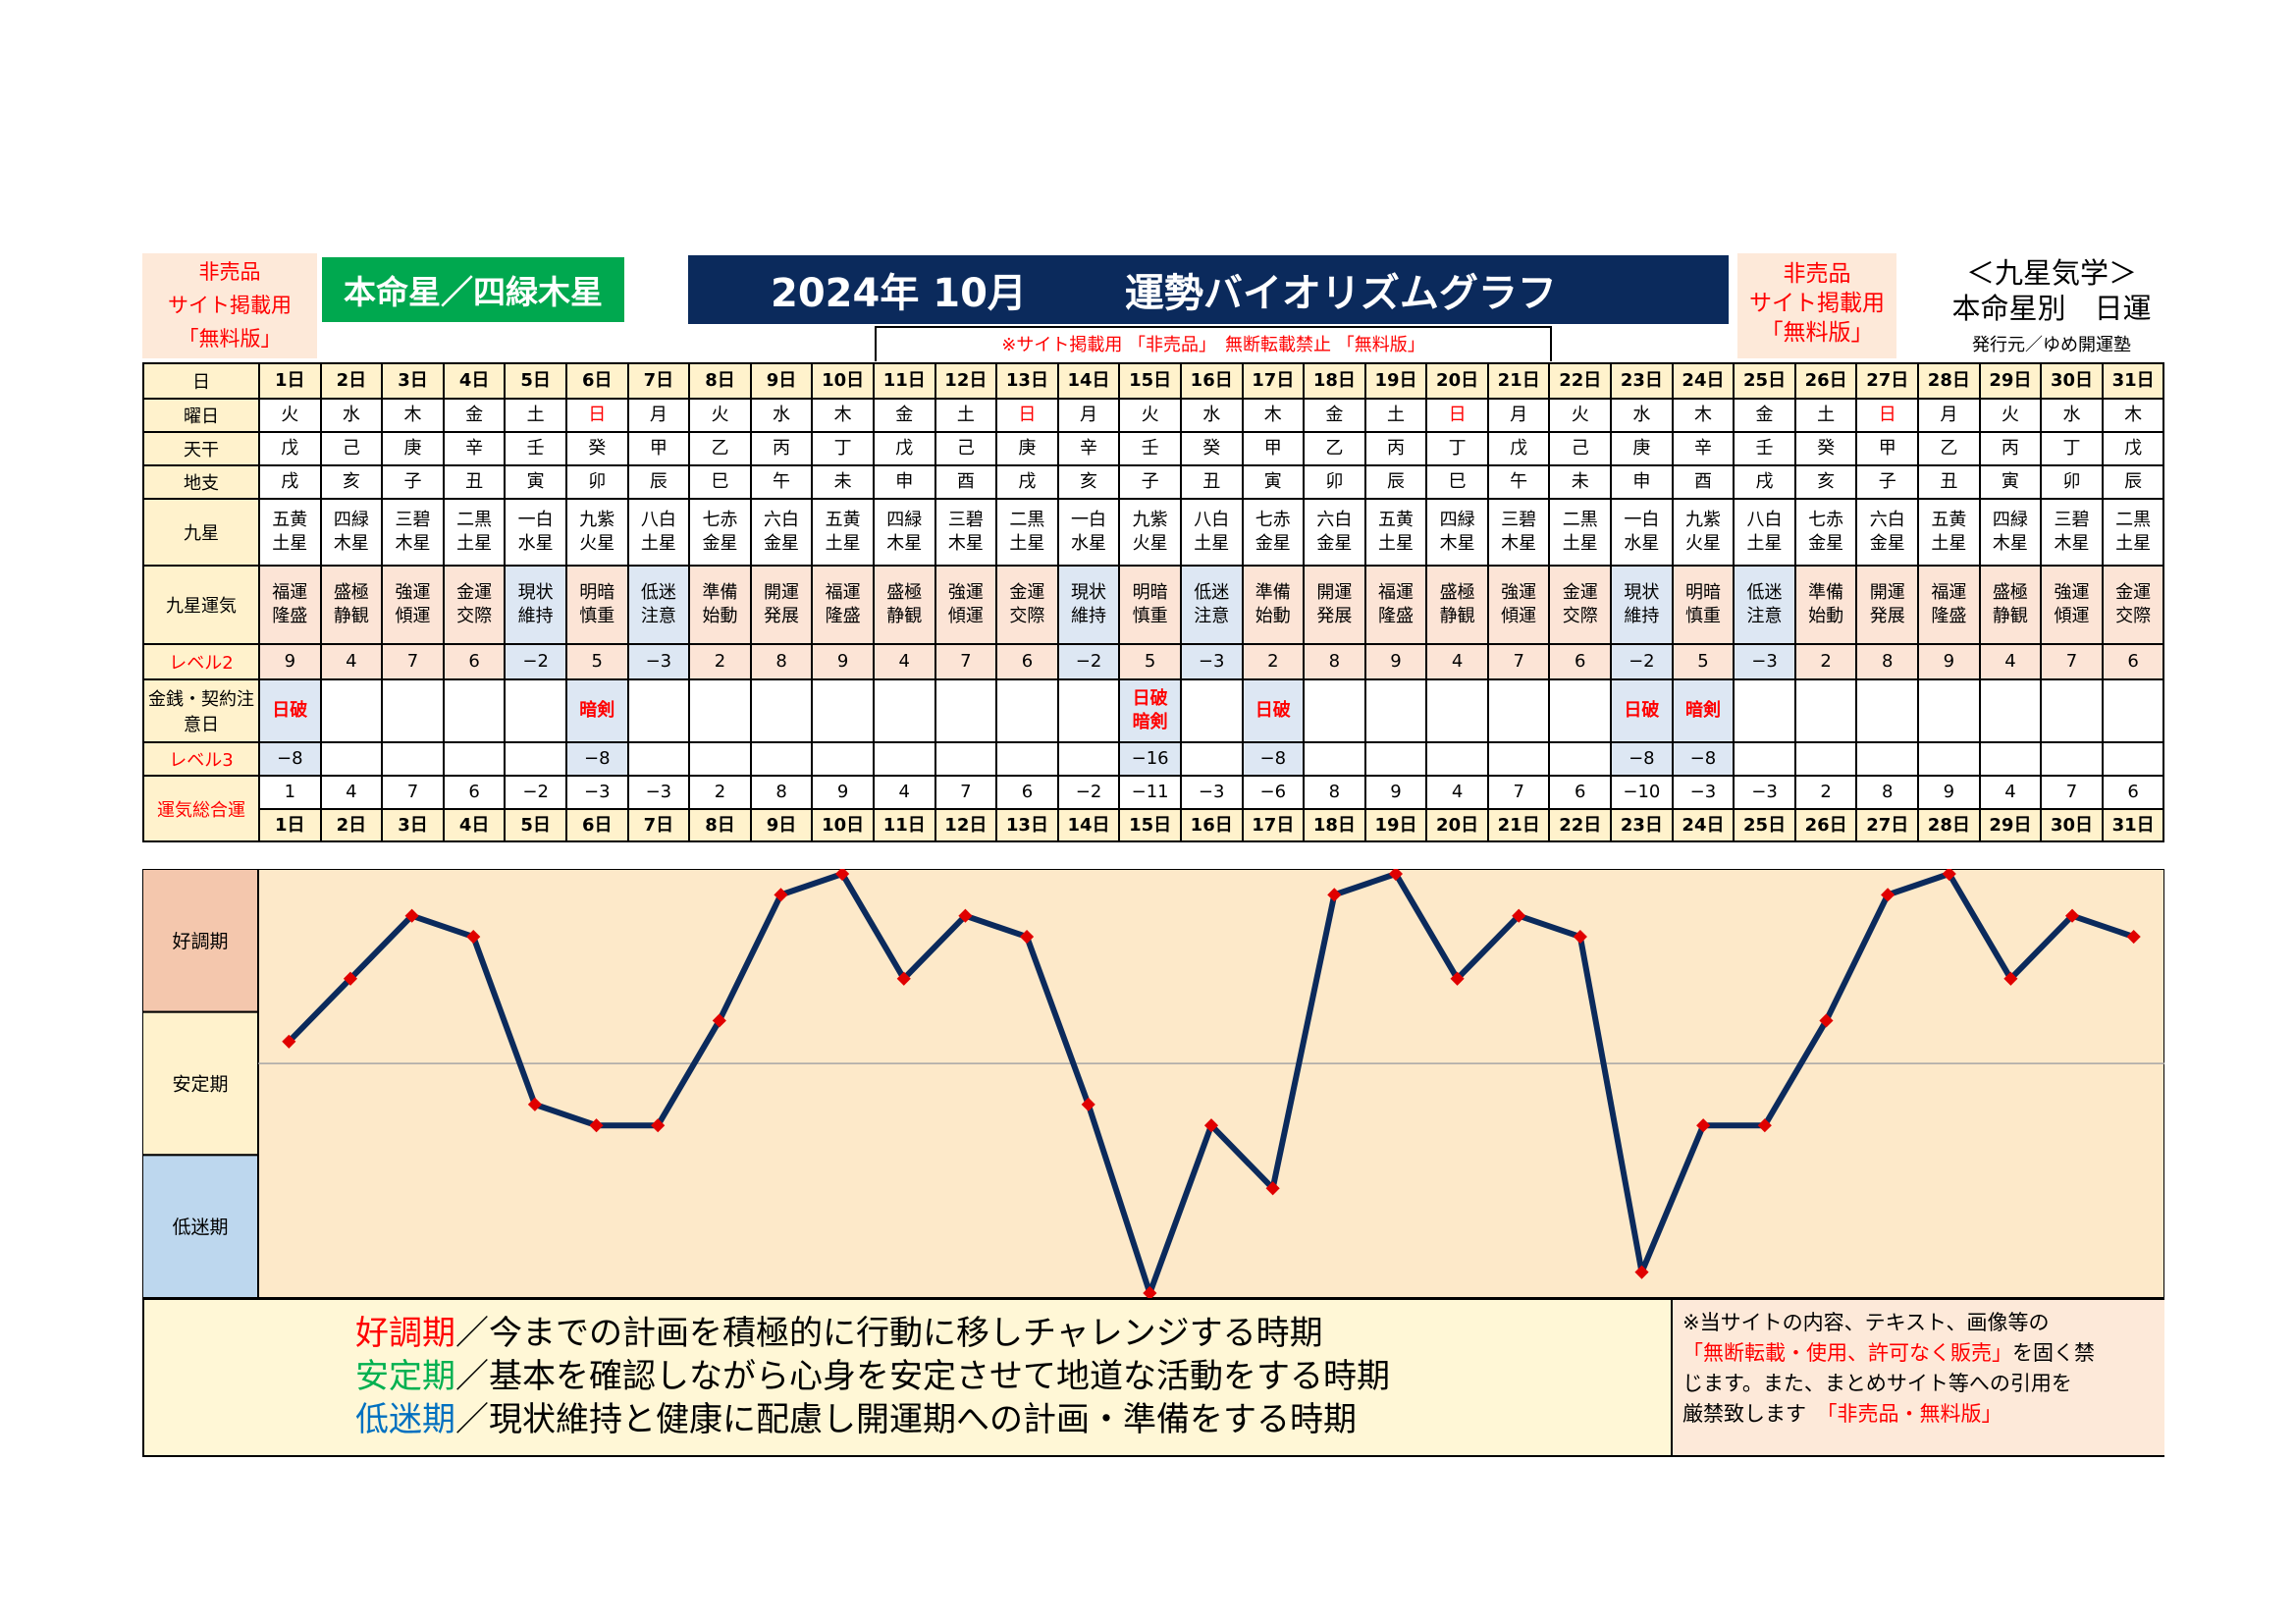 This screenshot has width=2296, height=1624. What do you see at coordinates (1150, 710) in the screenshot?
I see `cell-kinsen: 日破 暗剣` at bounding box center [1150, 710].